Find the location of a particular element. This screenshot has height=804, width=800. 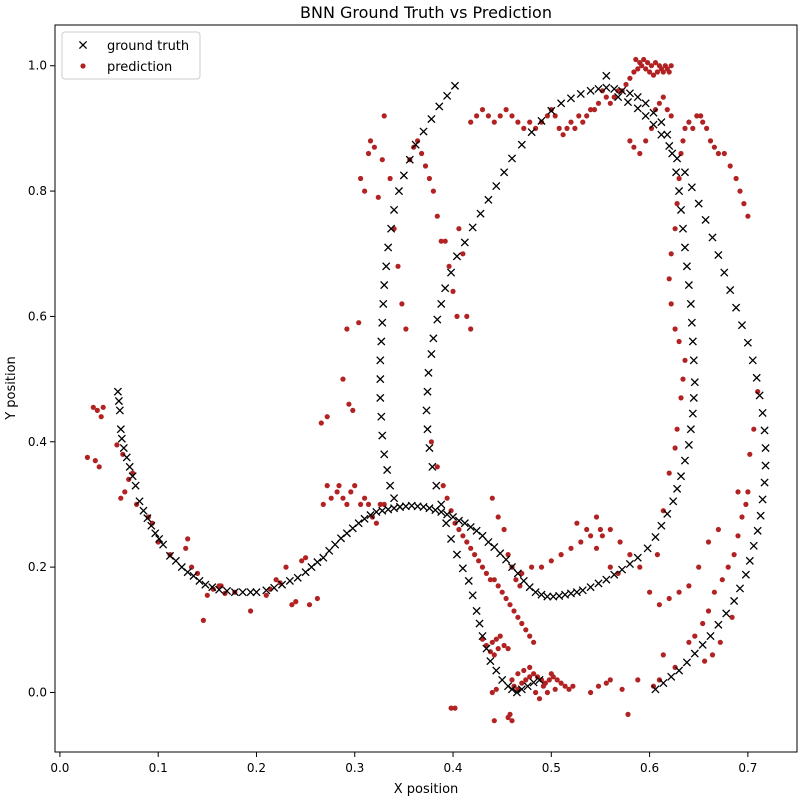

x-tick-label: 0.5 is located at coordinates (551, 768).